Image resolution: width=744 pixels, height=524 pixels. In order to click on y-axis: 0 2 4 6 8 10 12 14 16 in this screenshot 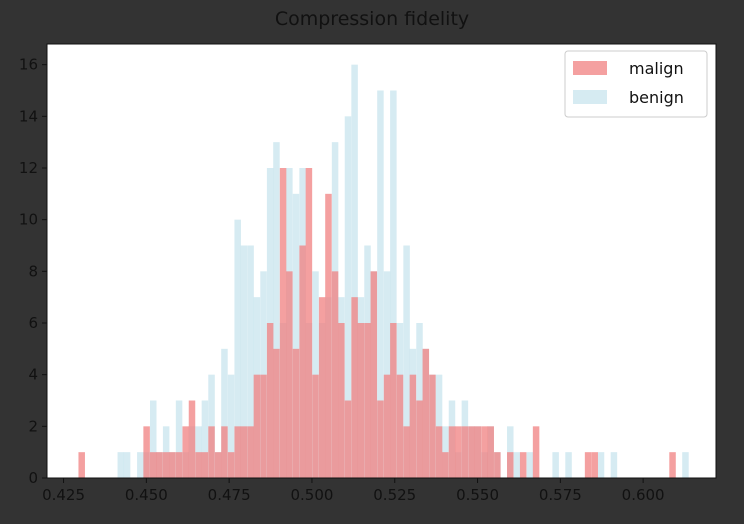, I will do `click(33, 271)`.